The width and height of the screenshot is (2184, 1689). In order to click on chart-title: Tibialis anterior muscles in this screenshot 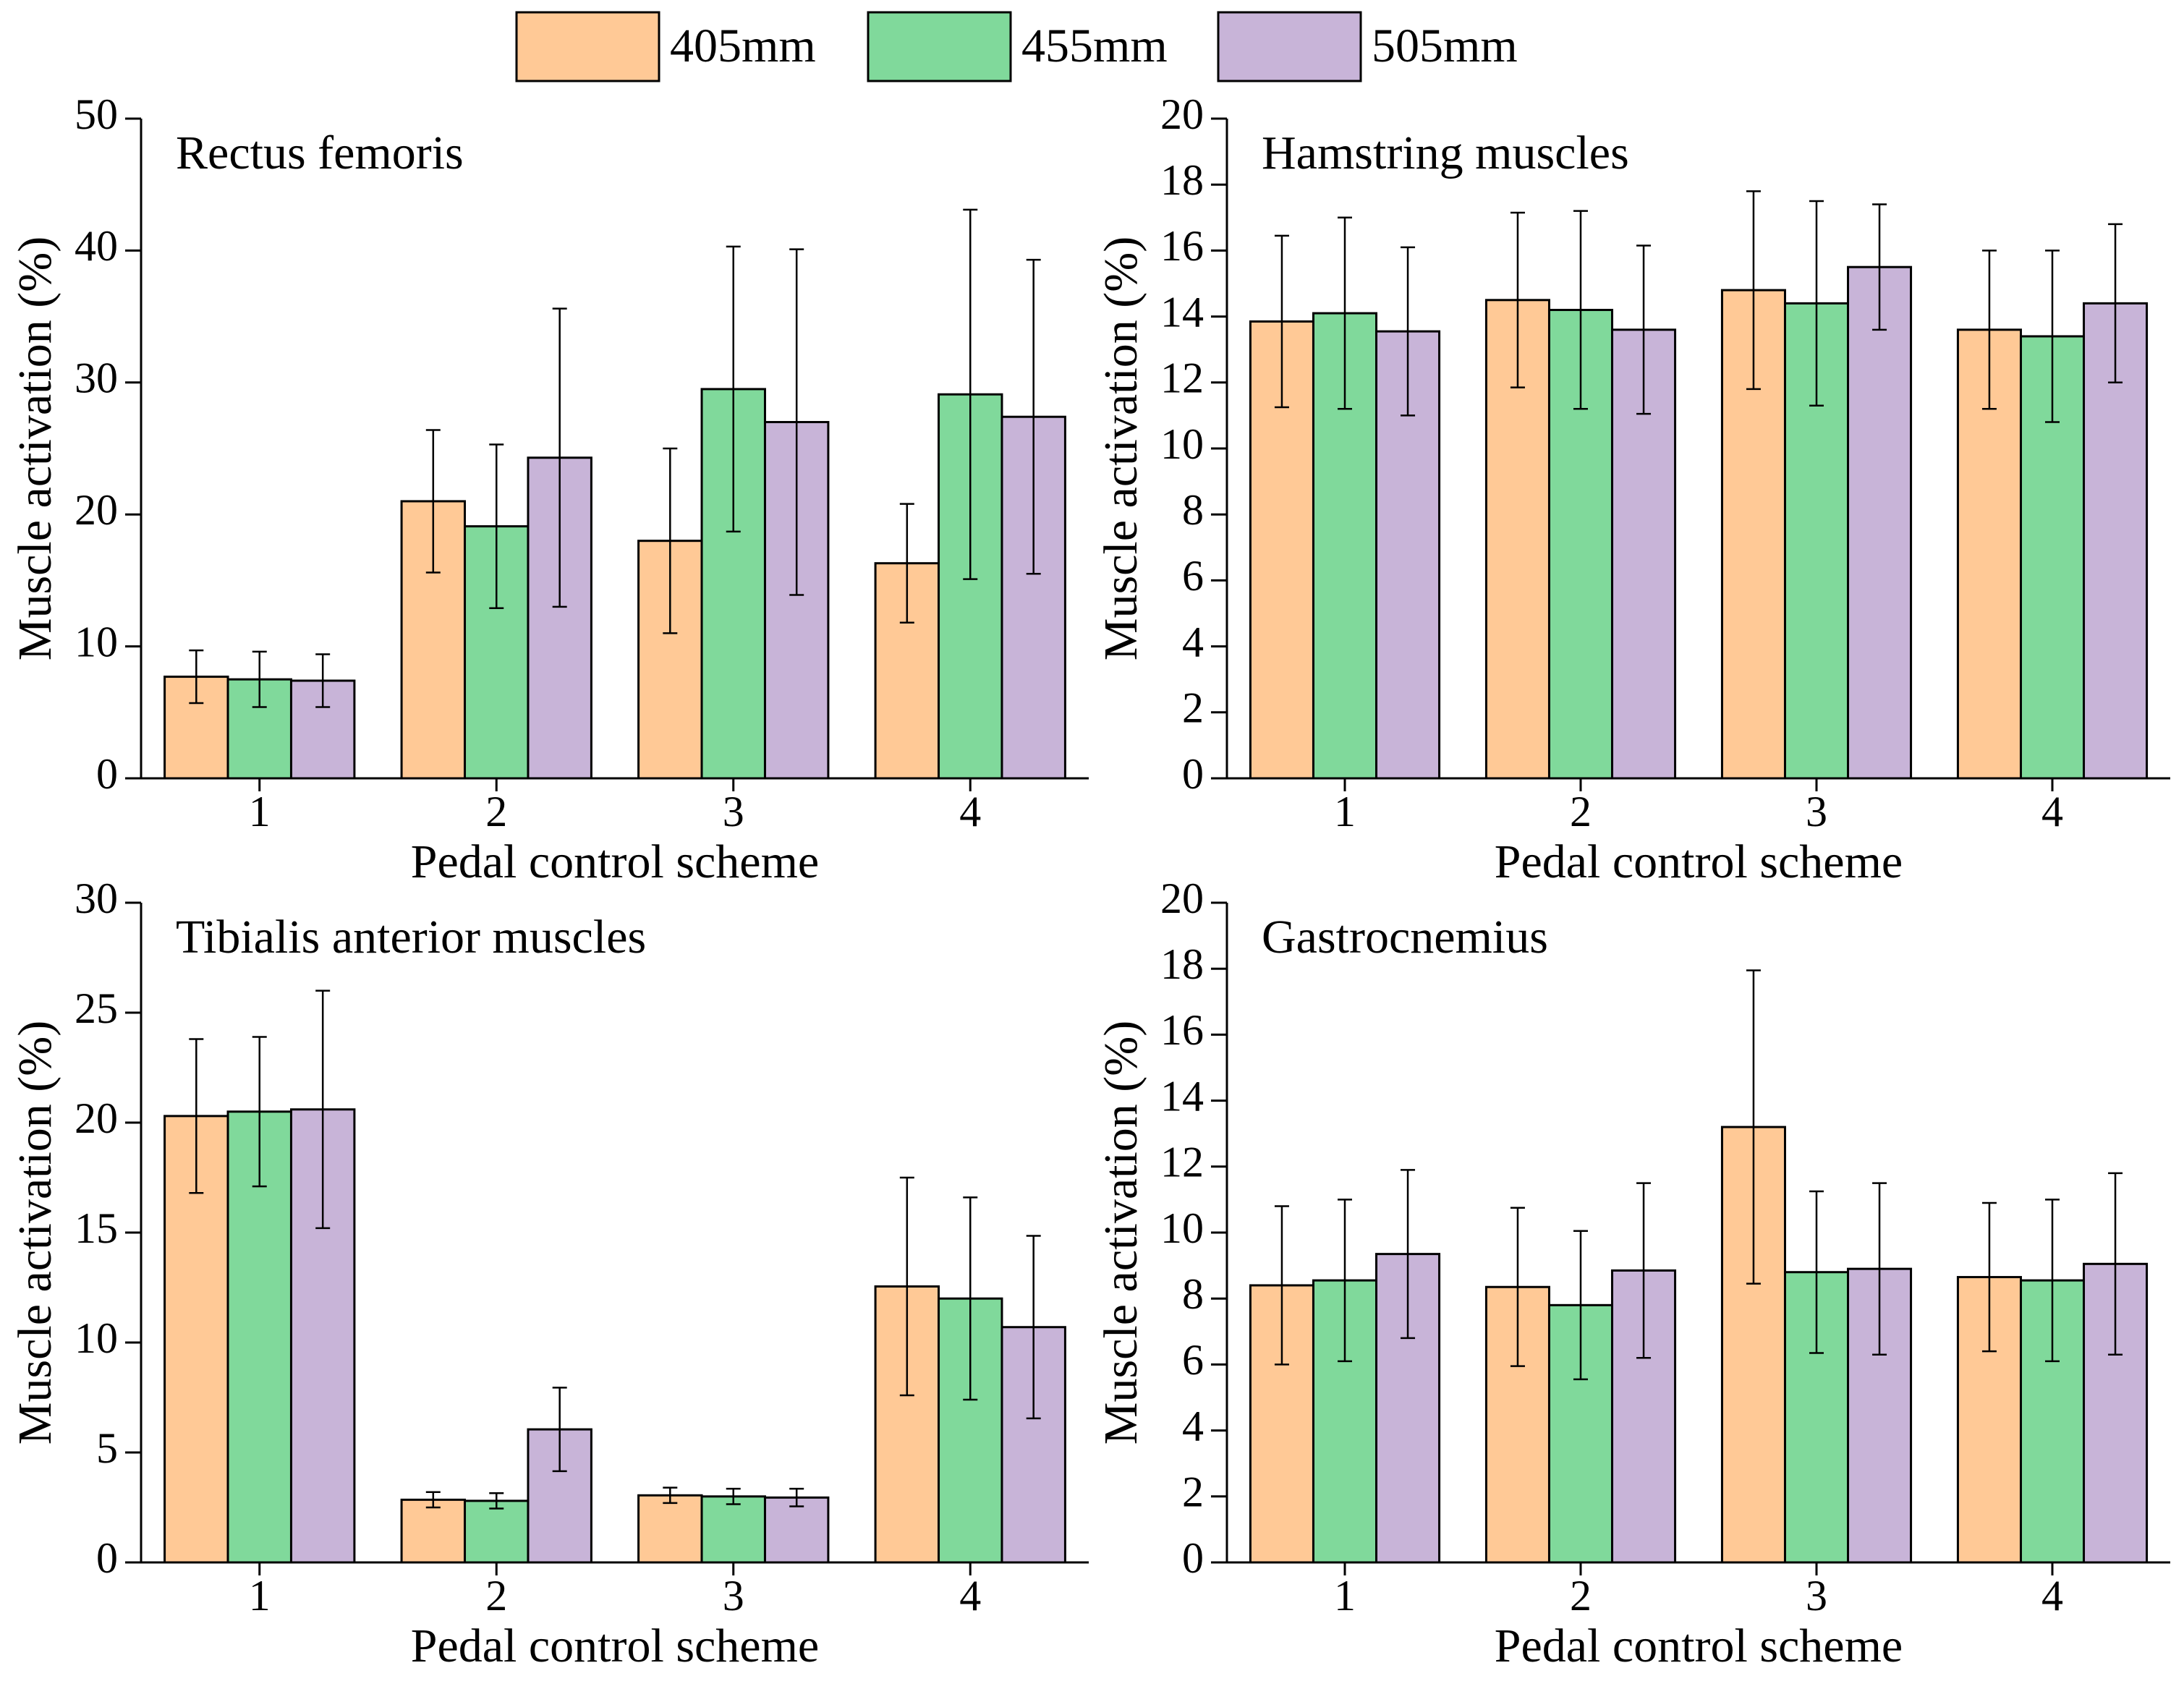, I will do `click(411, 937)`.